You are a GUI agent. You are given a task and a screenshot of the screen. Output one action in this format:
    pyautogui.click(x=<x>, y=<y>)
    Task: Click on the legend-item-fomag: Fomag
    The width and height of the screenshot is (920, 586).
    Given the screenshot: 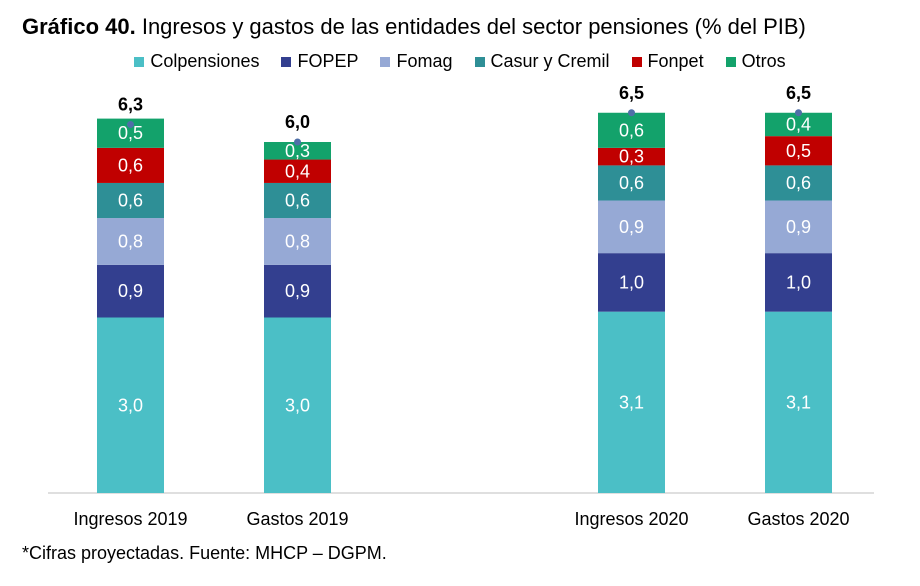 What is the action you would take?
    pyautogui.click(x=416, y=61)
    